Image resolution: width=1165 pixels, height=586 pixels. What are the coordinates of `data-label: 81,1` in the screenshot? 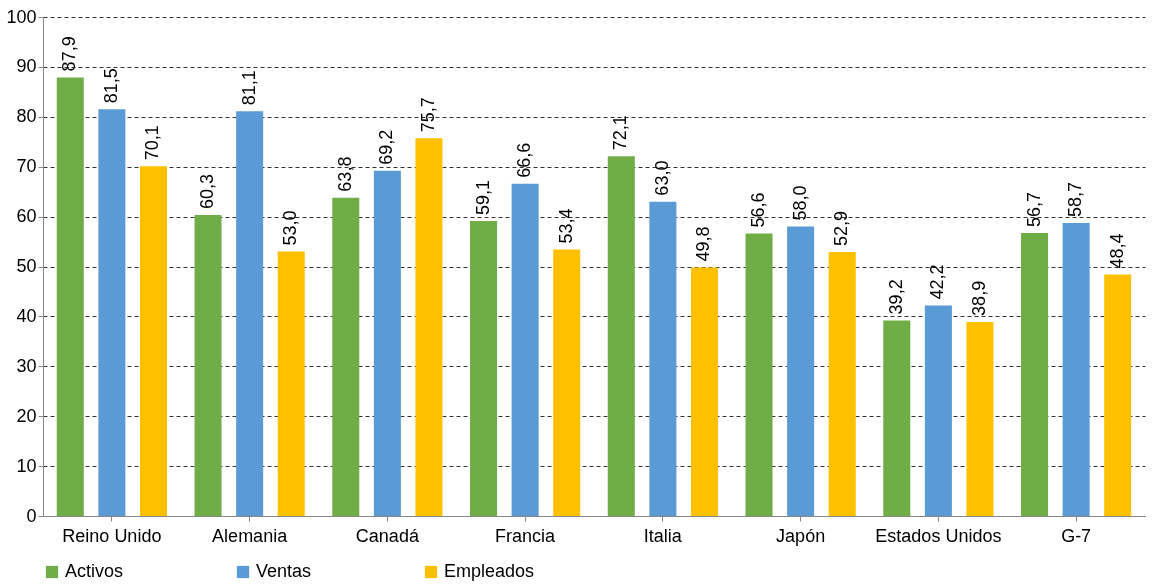 It's located at (248, 88).